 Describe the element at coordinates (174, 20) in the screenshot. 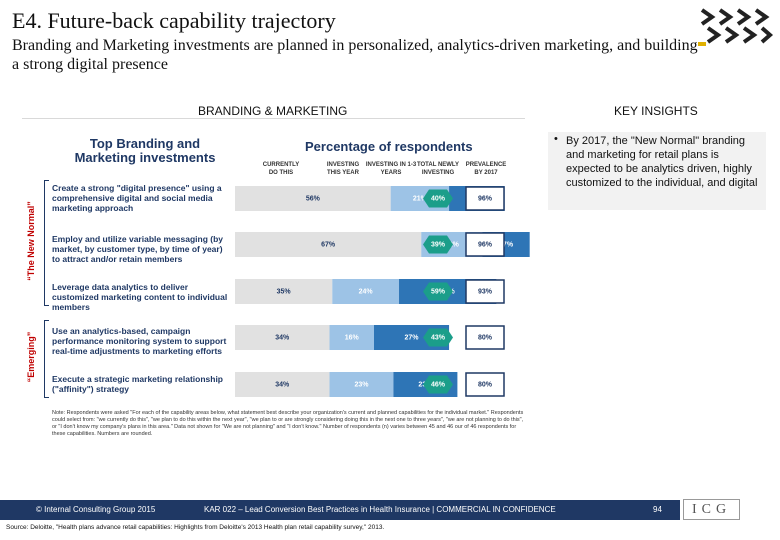

I see `page-title: E4. Future-back capability trajectory` at that location.